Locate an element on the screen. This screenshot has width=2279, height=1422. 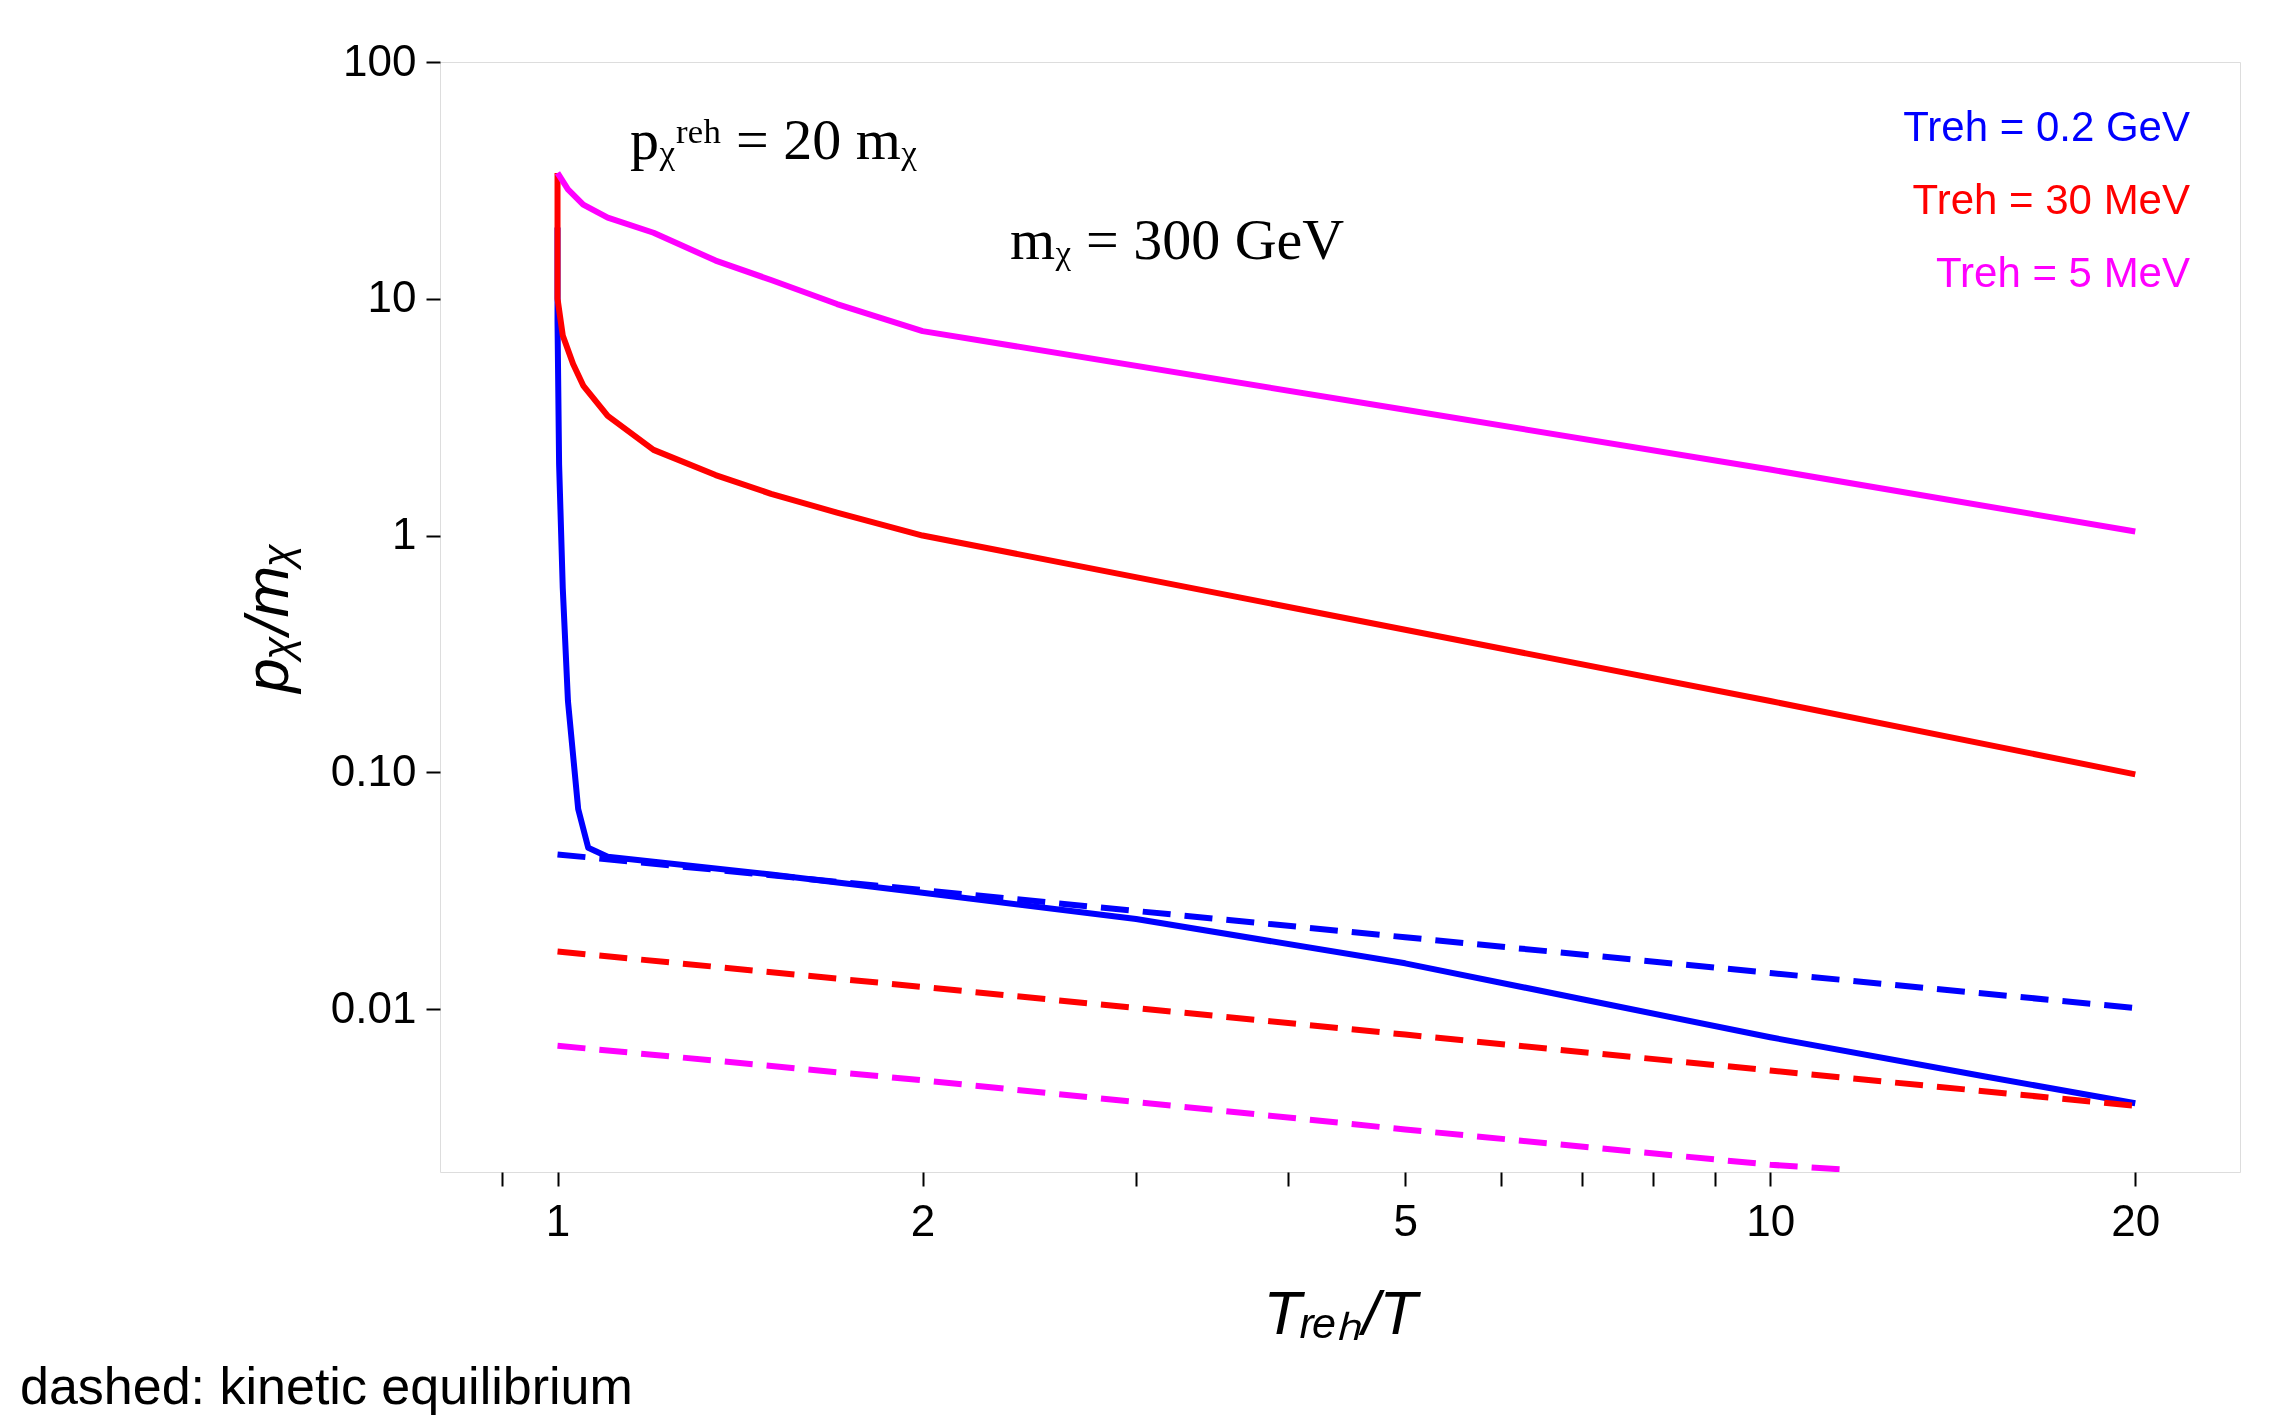
text: Treh = 30 MeV is located at coordinates (2051, 199).